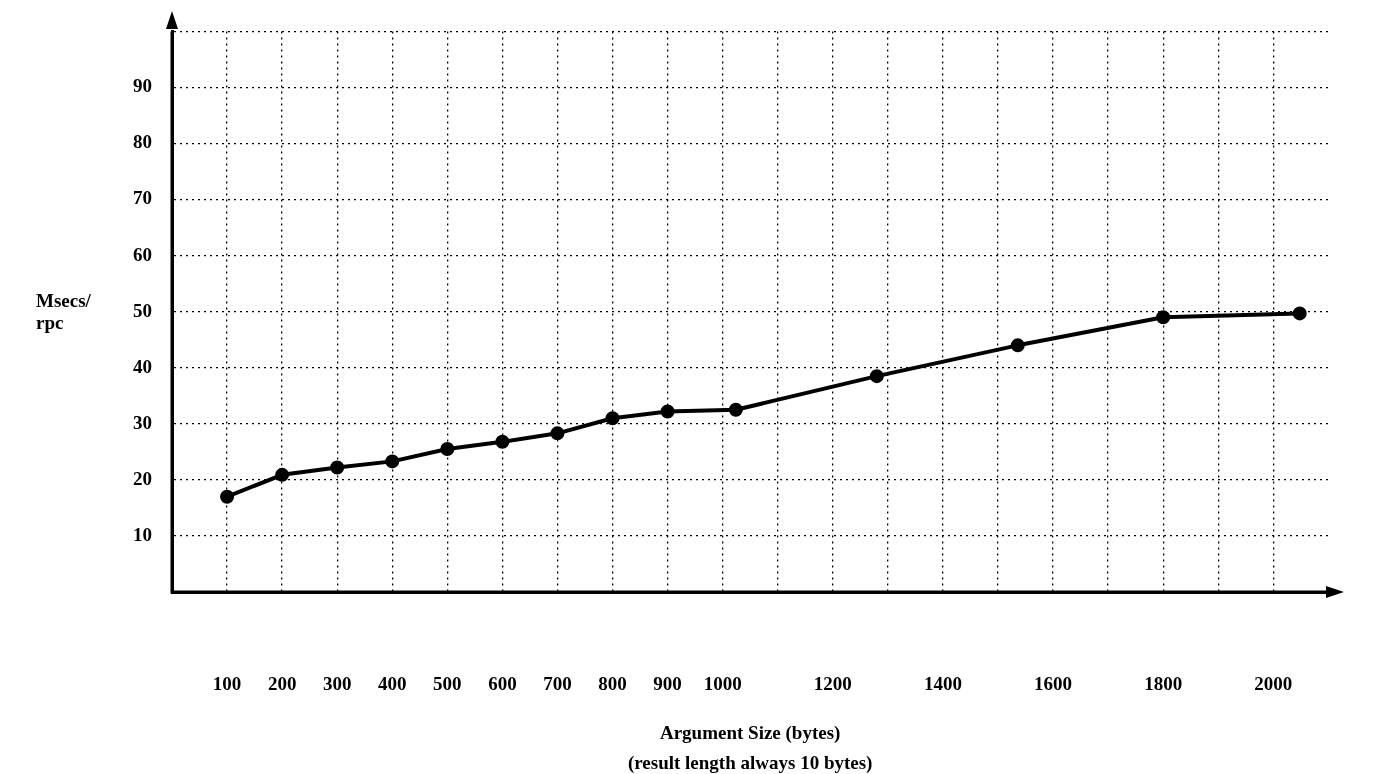 This screenshot has width=1375, height=774. I want to click on x-tick-label: 700, so click(557, 684).